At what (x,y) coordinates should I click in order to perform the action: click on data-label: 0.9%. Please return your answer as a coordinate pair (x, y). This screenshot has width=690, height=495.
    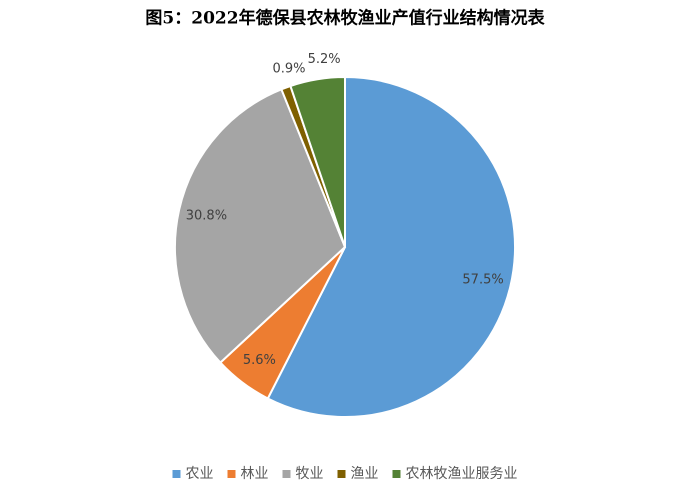
    Looking at the image, I should click on (288, 68).